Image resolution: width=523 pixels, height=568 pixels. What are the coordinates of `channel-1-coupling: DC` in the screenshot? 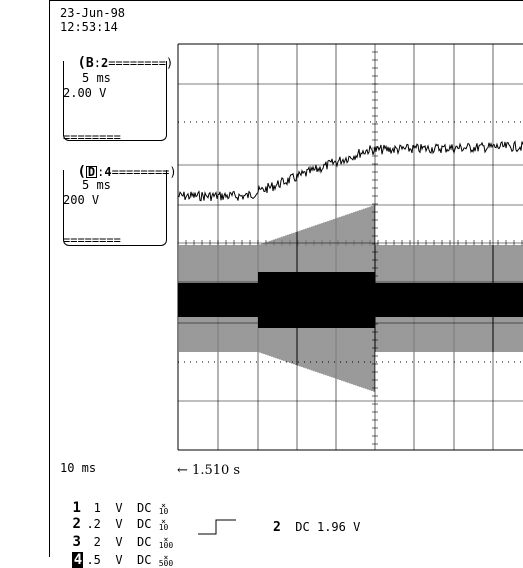 It's located at (144, 508).